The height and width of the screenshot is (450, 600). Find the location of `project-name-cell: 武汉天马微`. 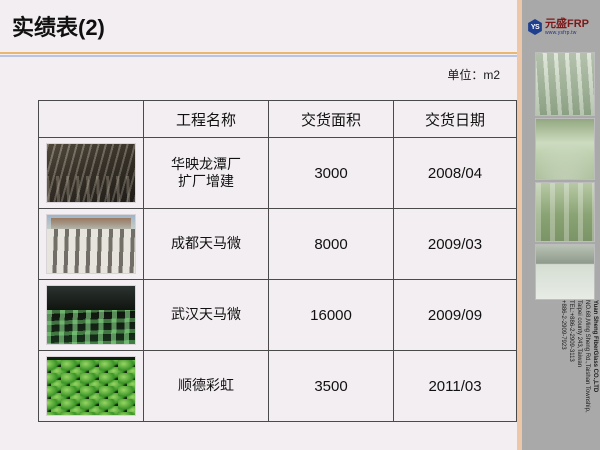

project-name-cell: 武汉天马微 is located at coordinates (206, 315).